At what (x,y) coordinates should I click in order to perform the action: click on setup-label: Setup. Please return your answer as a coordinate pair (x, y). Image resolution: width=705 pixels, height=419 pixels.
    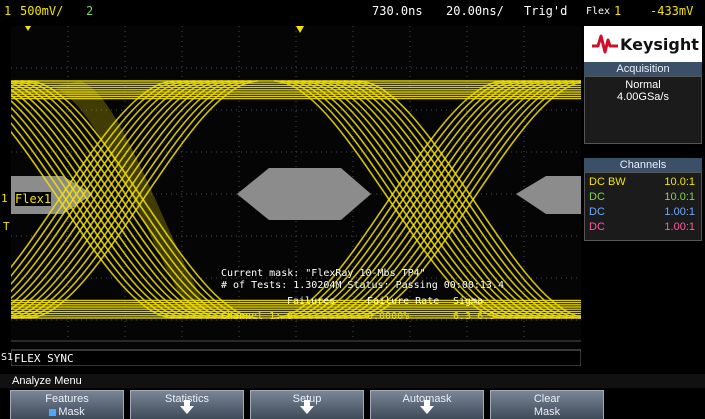
    Looking at the image, I should click on (307, 399).